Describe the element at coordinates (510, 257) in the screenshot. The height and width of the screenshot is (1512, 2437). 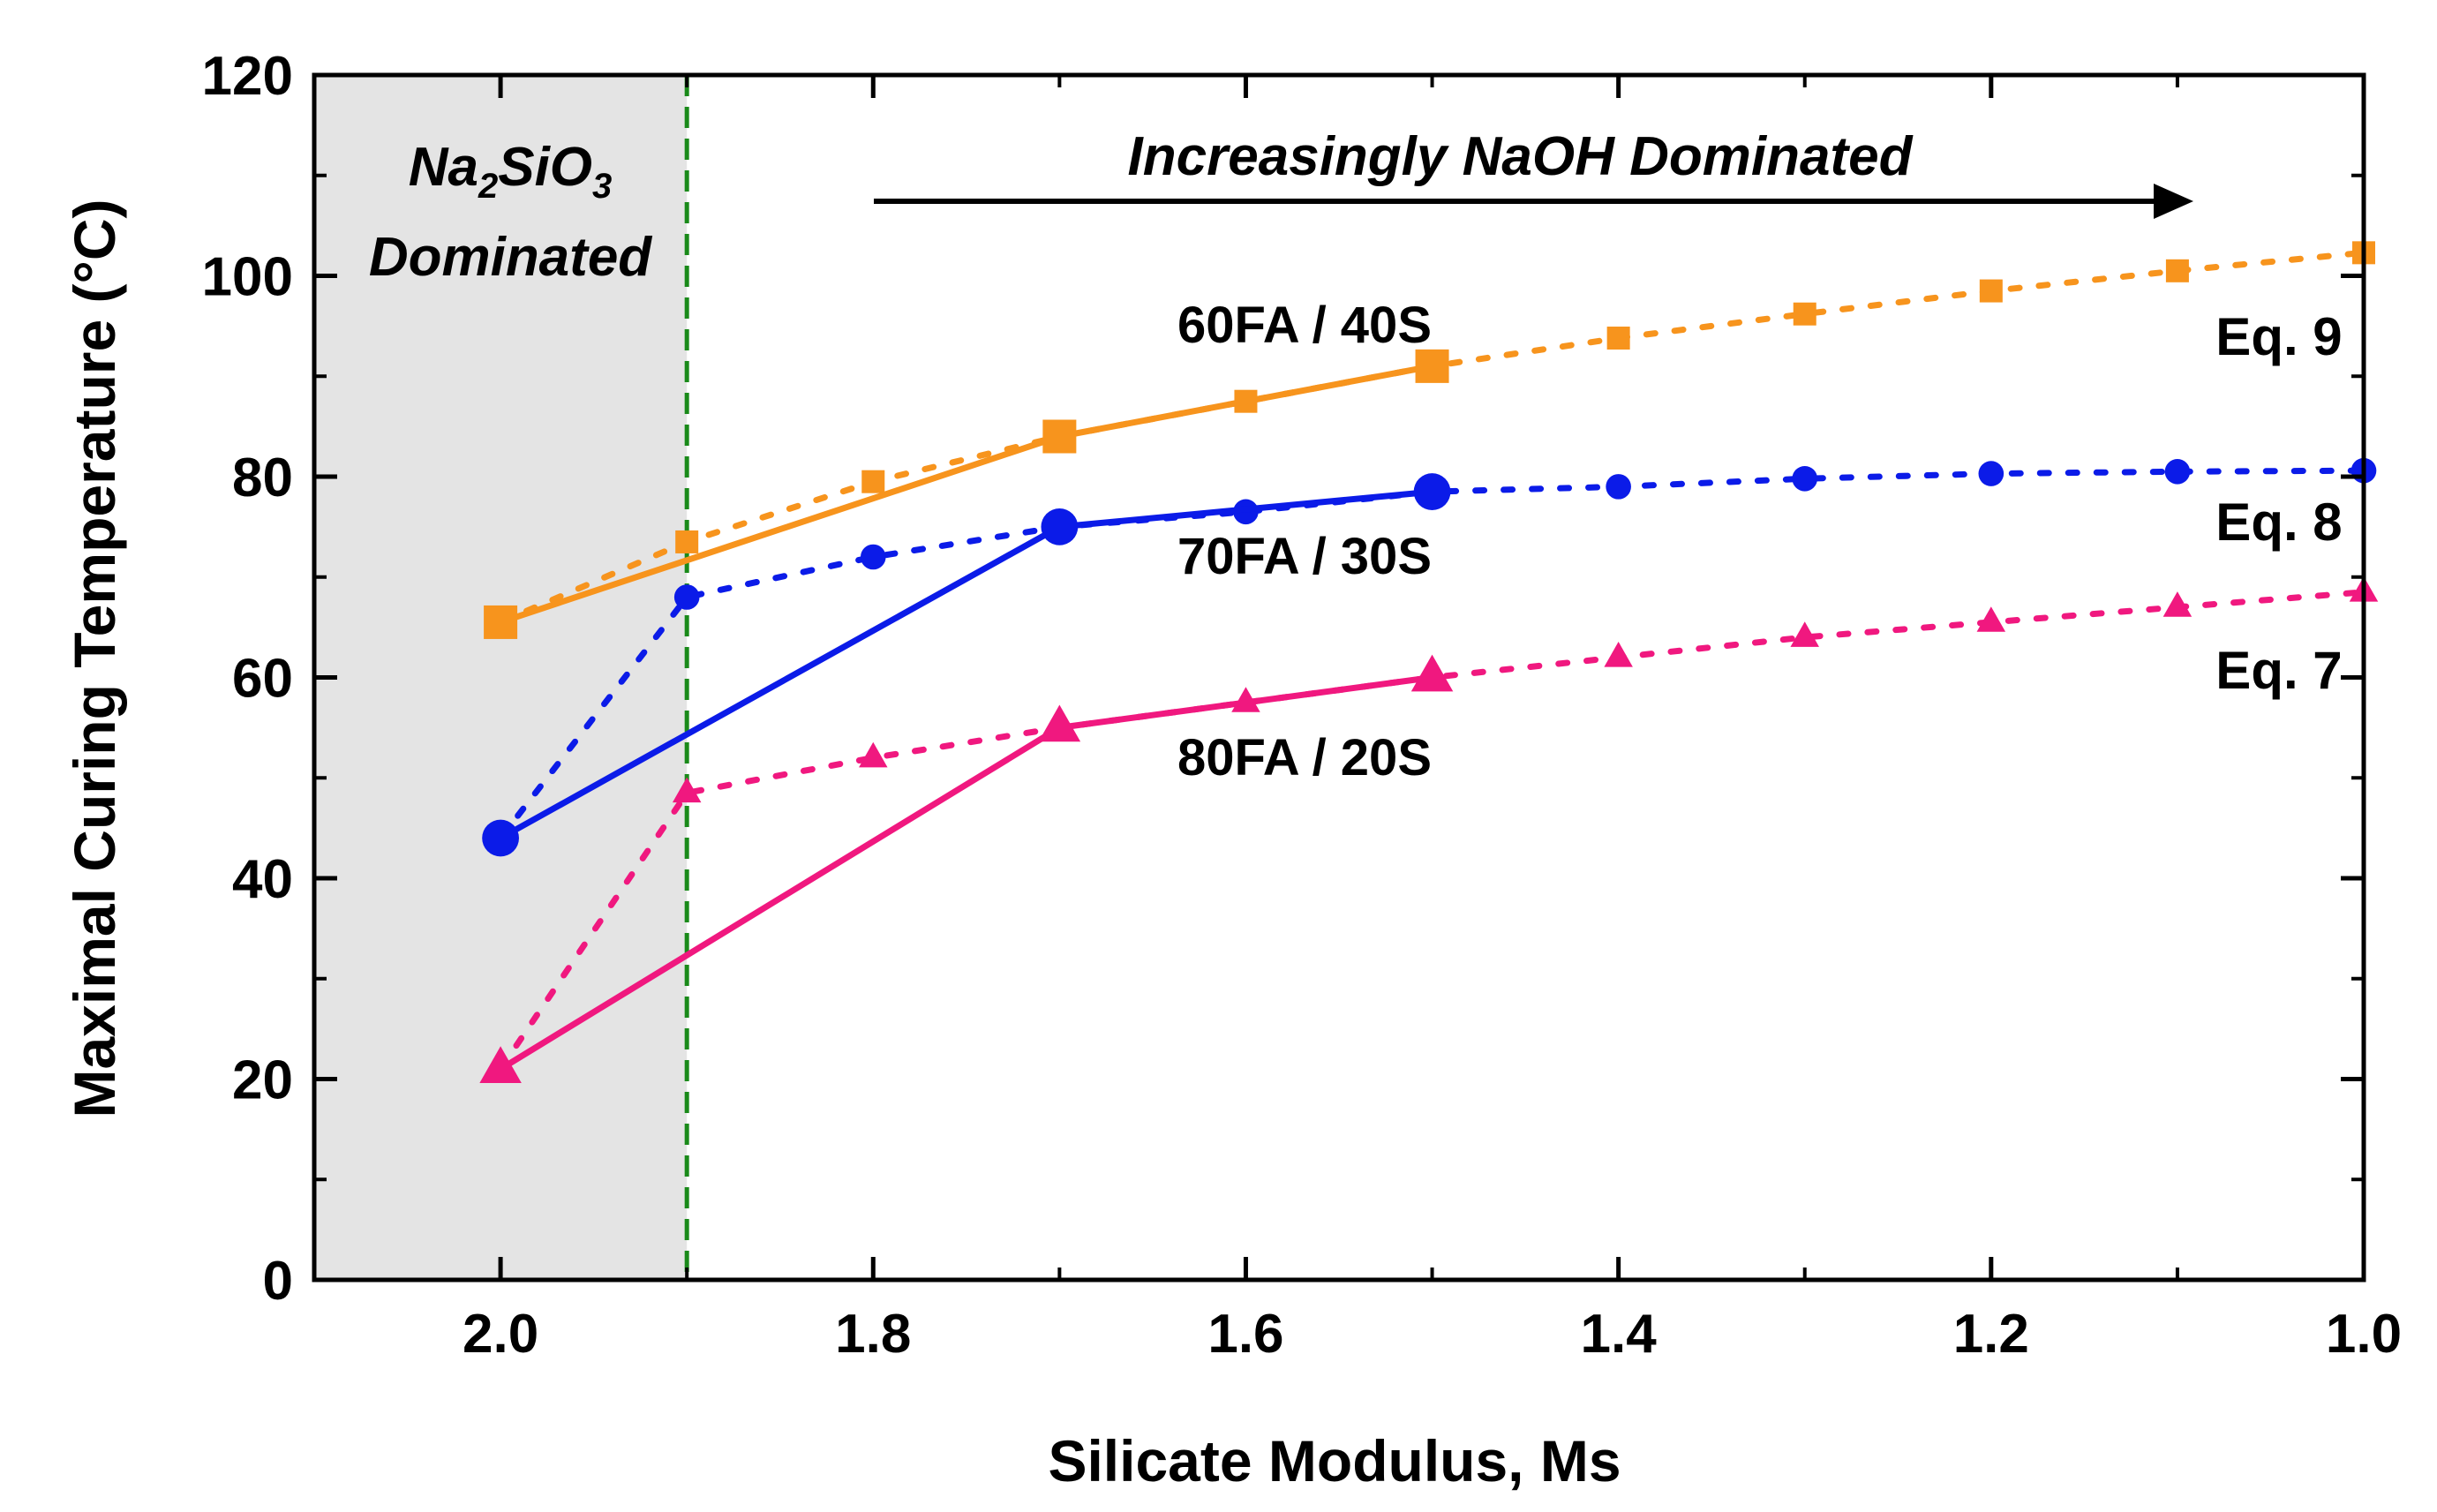
I see `na2sio3-dominated-label: Dominated` at that location.